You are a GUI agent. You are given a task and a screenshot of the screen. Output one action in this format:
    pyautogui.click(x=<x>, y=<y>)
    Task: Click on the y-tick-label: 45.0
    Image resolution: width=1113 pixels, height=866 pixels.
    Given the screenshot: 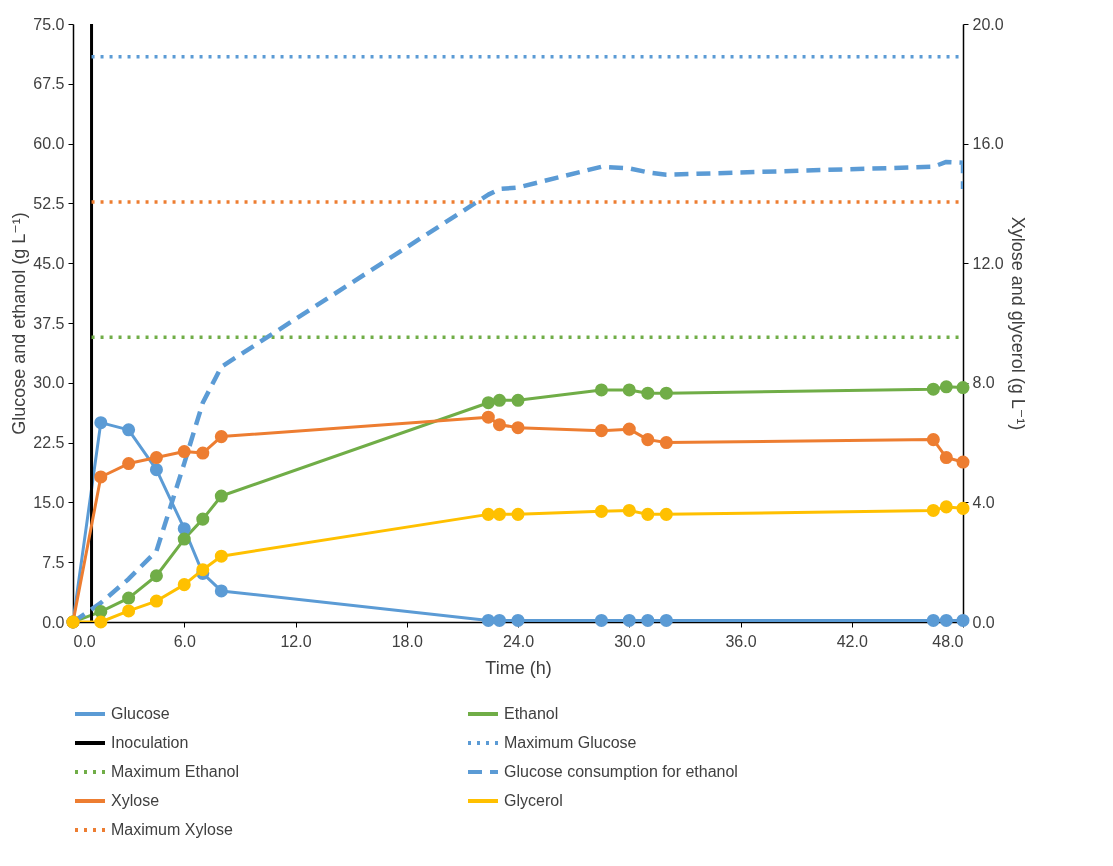 What is the action you would take?
    pyautogui.click(x=49, y=263)
    